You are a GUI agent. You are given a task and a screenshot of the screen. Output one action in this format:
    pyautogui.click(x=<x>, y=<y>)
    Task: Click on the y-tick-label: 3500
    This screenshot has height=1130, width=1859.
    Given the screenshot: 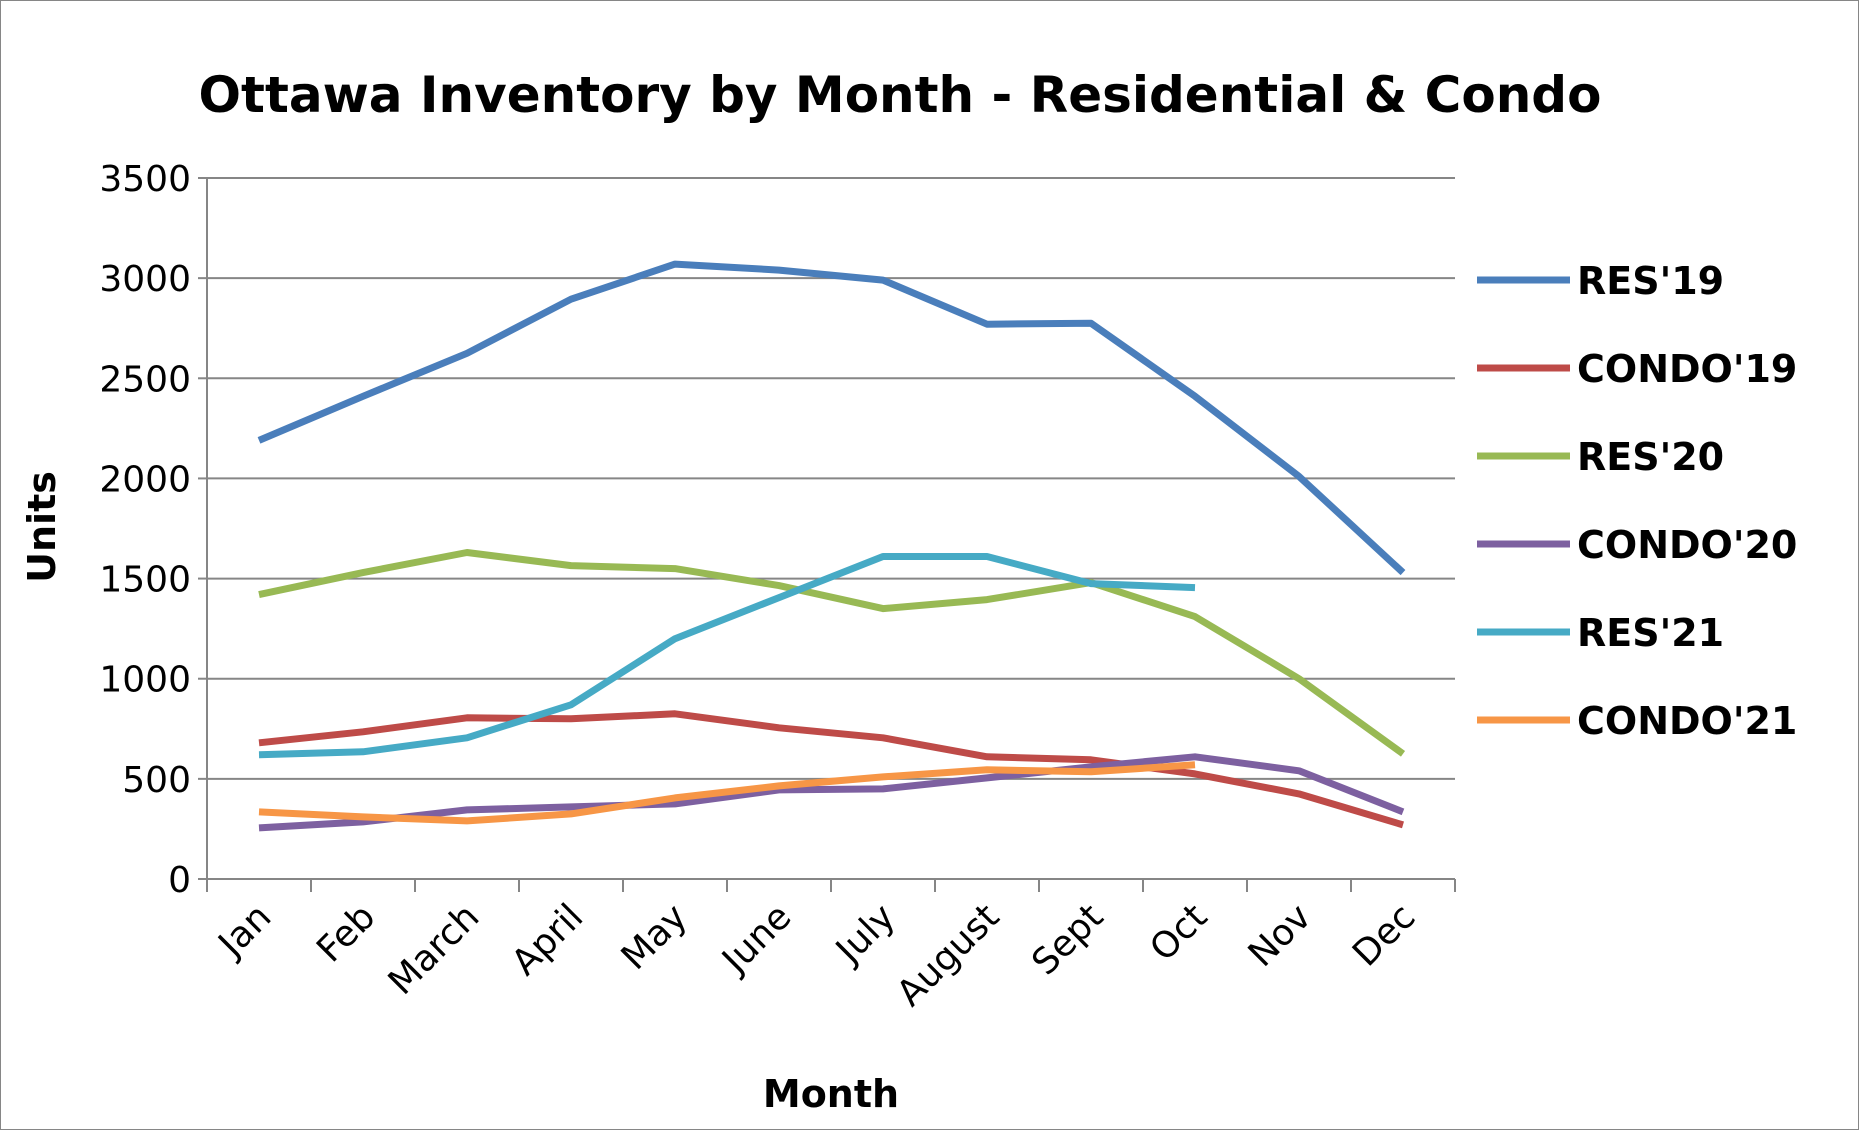 What is the action you would take?
    pyautogui.click(x=145, y=179)
    